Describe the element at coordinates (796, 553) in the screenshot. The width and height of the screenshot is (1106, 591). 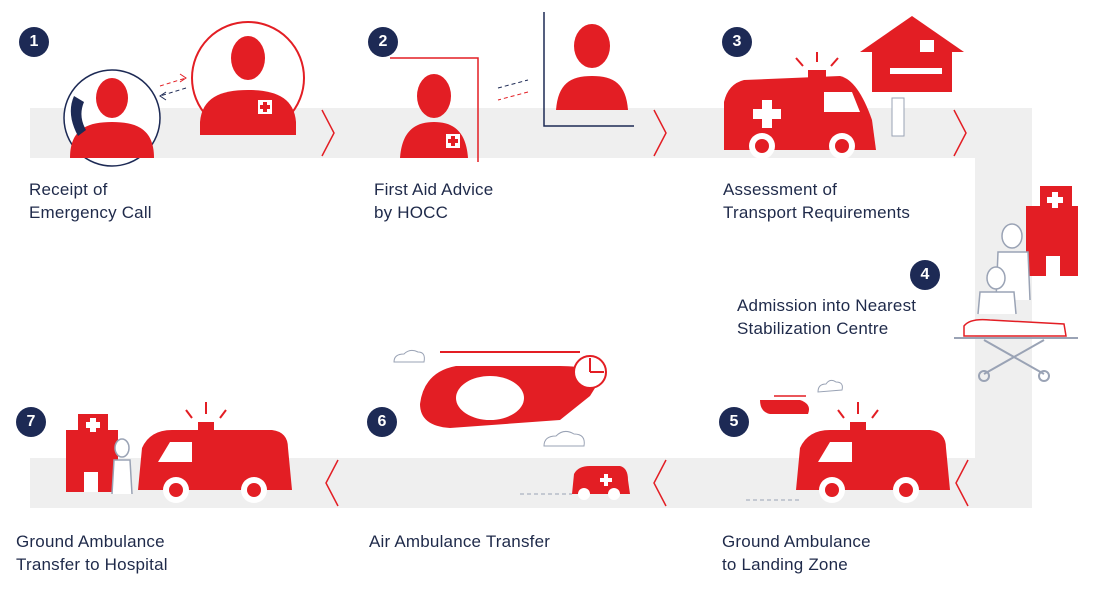
I see `step-5-label: Ground Ambulance to Landing Zone` at that location.